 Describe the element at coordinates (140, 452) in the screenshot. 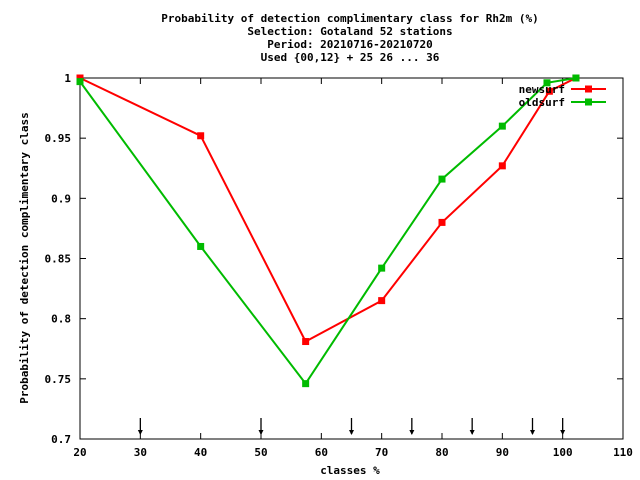

I see `x-tick-label: 30` at that location.